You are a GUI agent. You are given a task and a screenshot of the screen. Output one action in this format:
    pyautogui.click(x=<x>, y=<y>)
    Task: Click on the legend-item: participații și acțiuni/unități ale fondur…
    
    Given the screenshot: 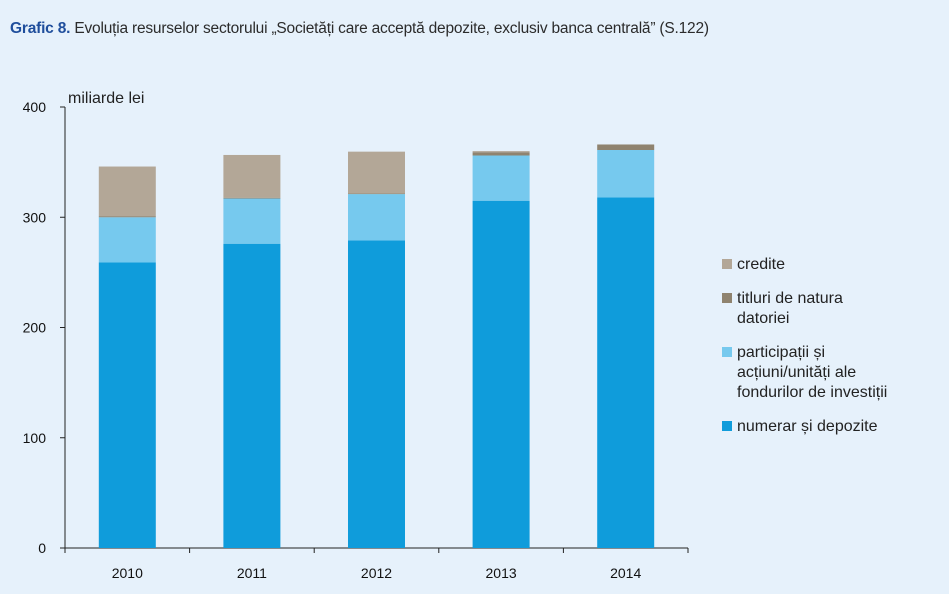 What is the action you would take?
    pyautogui.click(x=804, y=372)
    